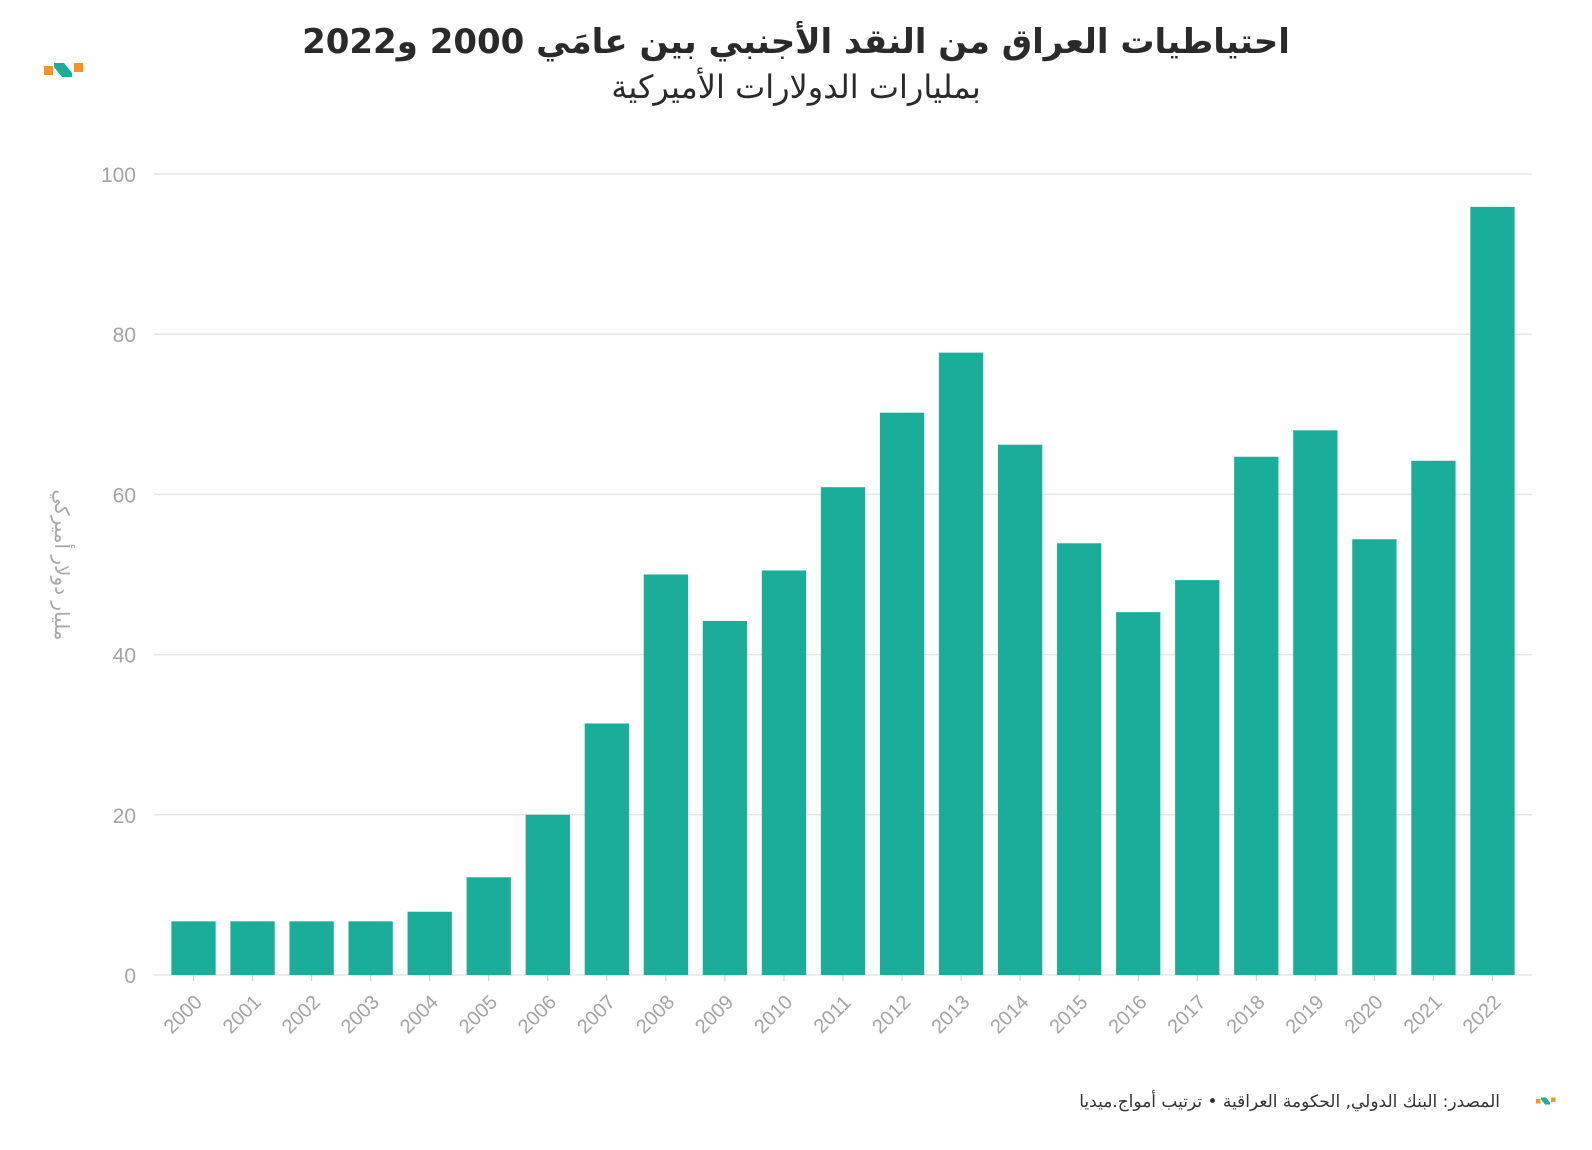  What do you see at coordinates (429, 943) in the screenshot?
I see `bar-2004` at bounding box center [429, 943].